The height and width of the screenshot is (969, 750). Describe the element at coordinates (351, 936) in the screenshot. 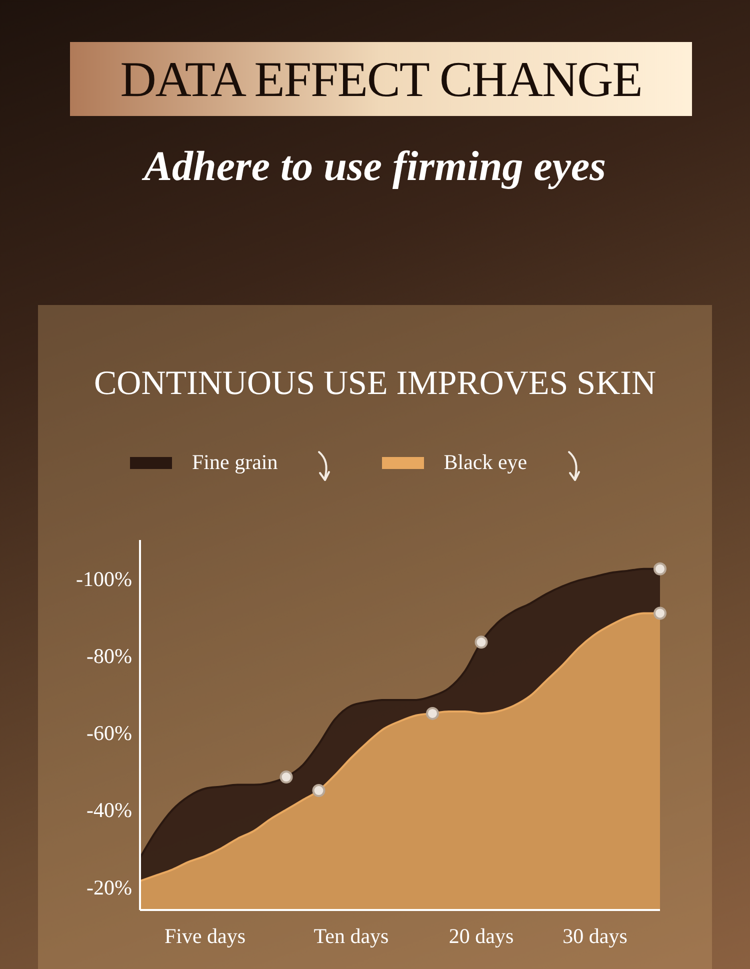

I see `x-tick-label: Ten days` at that location.